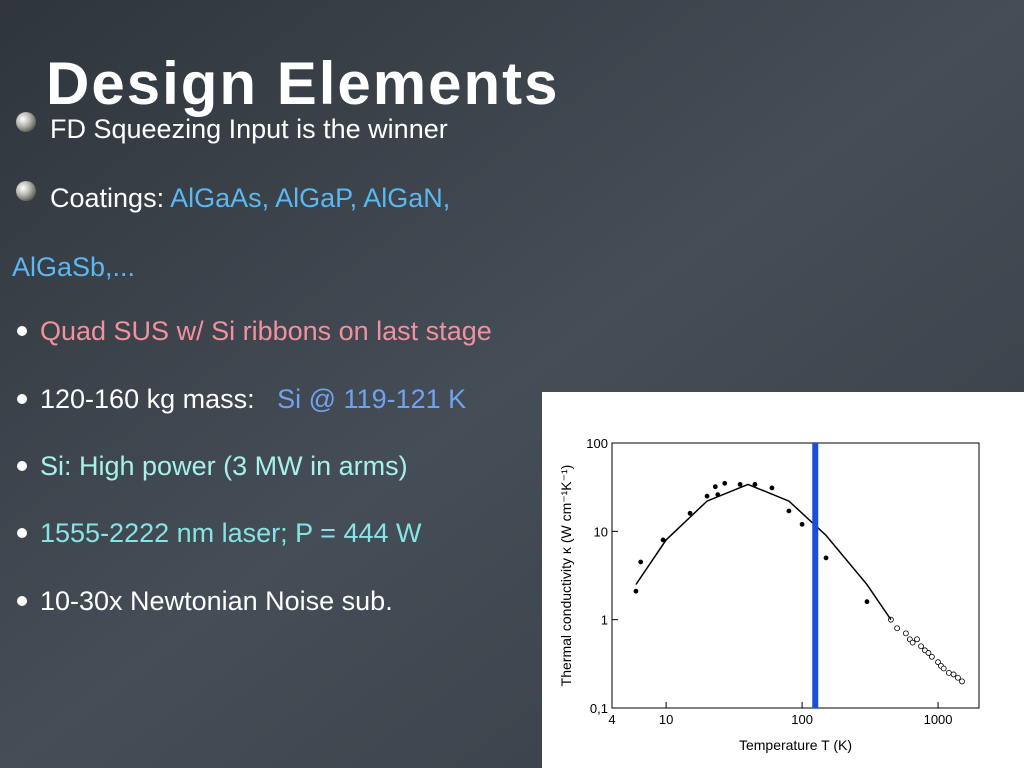 This screenshot has width=1024, height=768. I want to click on text-segment: 1555-2222 nm laser; P = 444 W, so click(231, 533).